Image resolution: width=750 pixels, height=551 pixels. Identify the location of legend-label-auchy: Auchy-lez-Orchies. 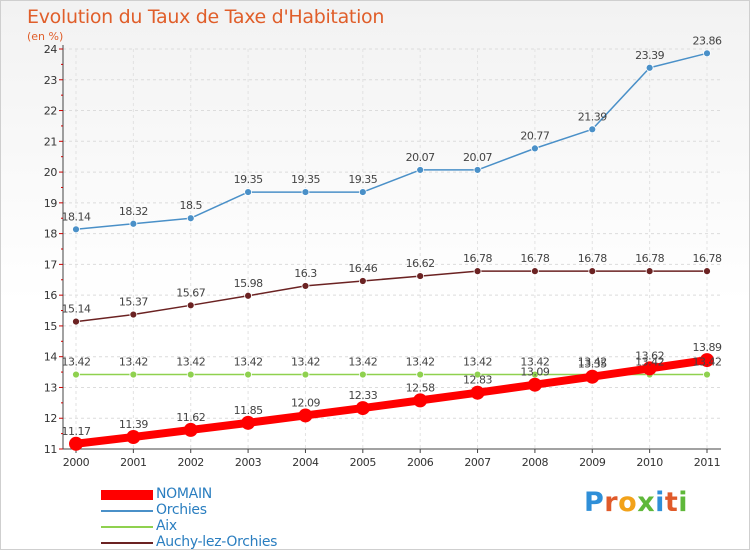
(217, 542).